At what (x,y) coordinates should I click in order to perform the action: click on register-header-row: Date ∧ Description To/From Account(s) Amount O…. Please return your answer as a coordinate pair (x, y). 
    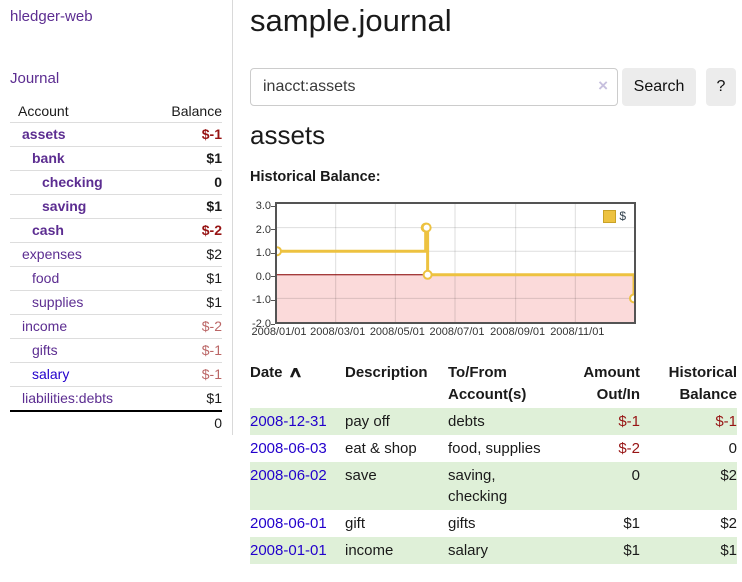
    Looking at the image, I should click on (493, 384).